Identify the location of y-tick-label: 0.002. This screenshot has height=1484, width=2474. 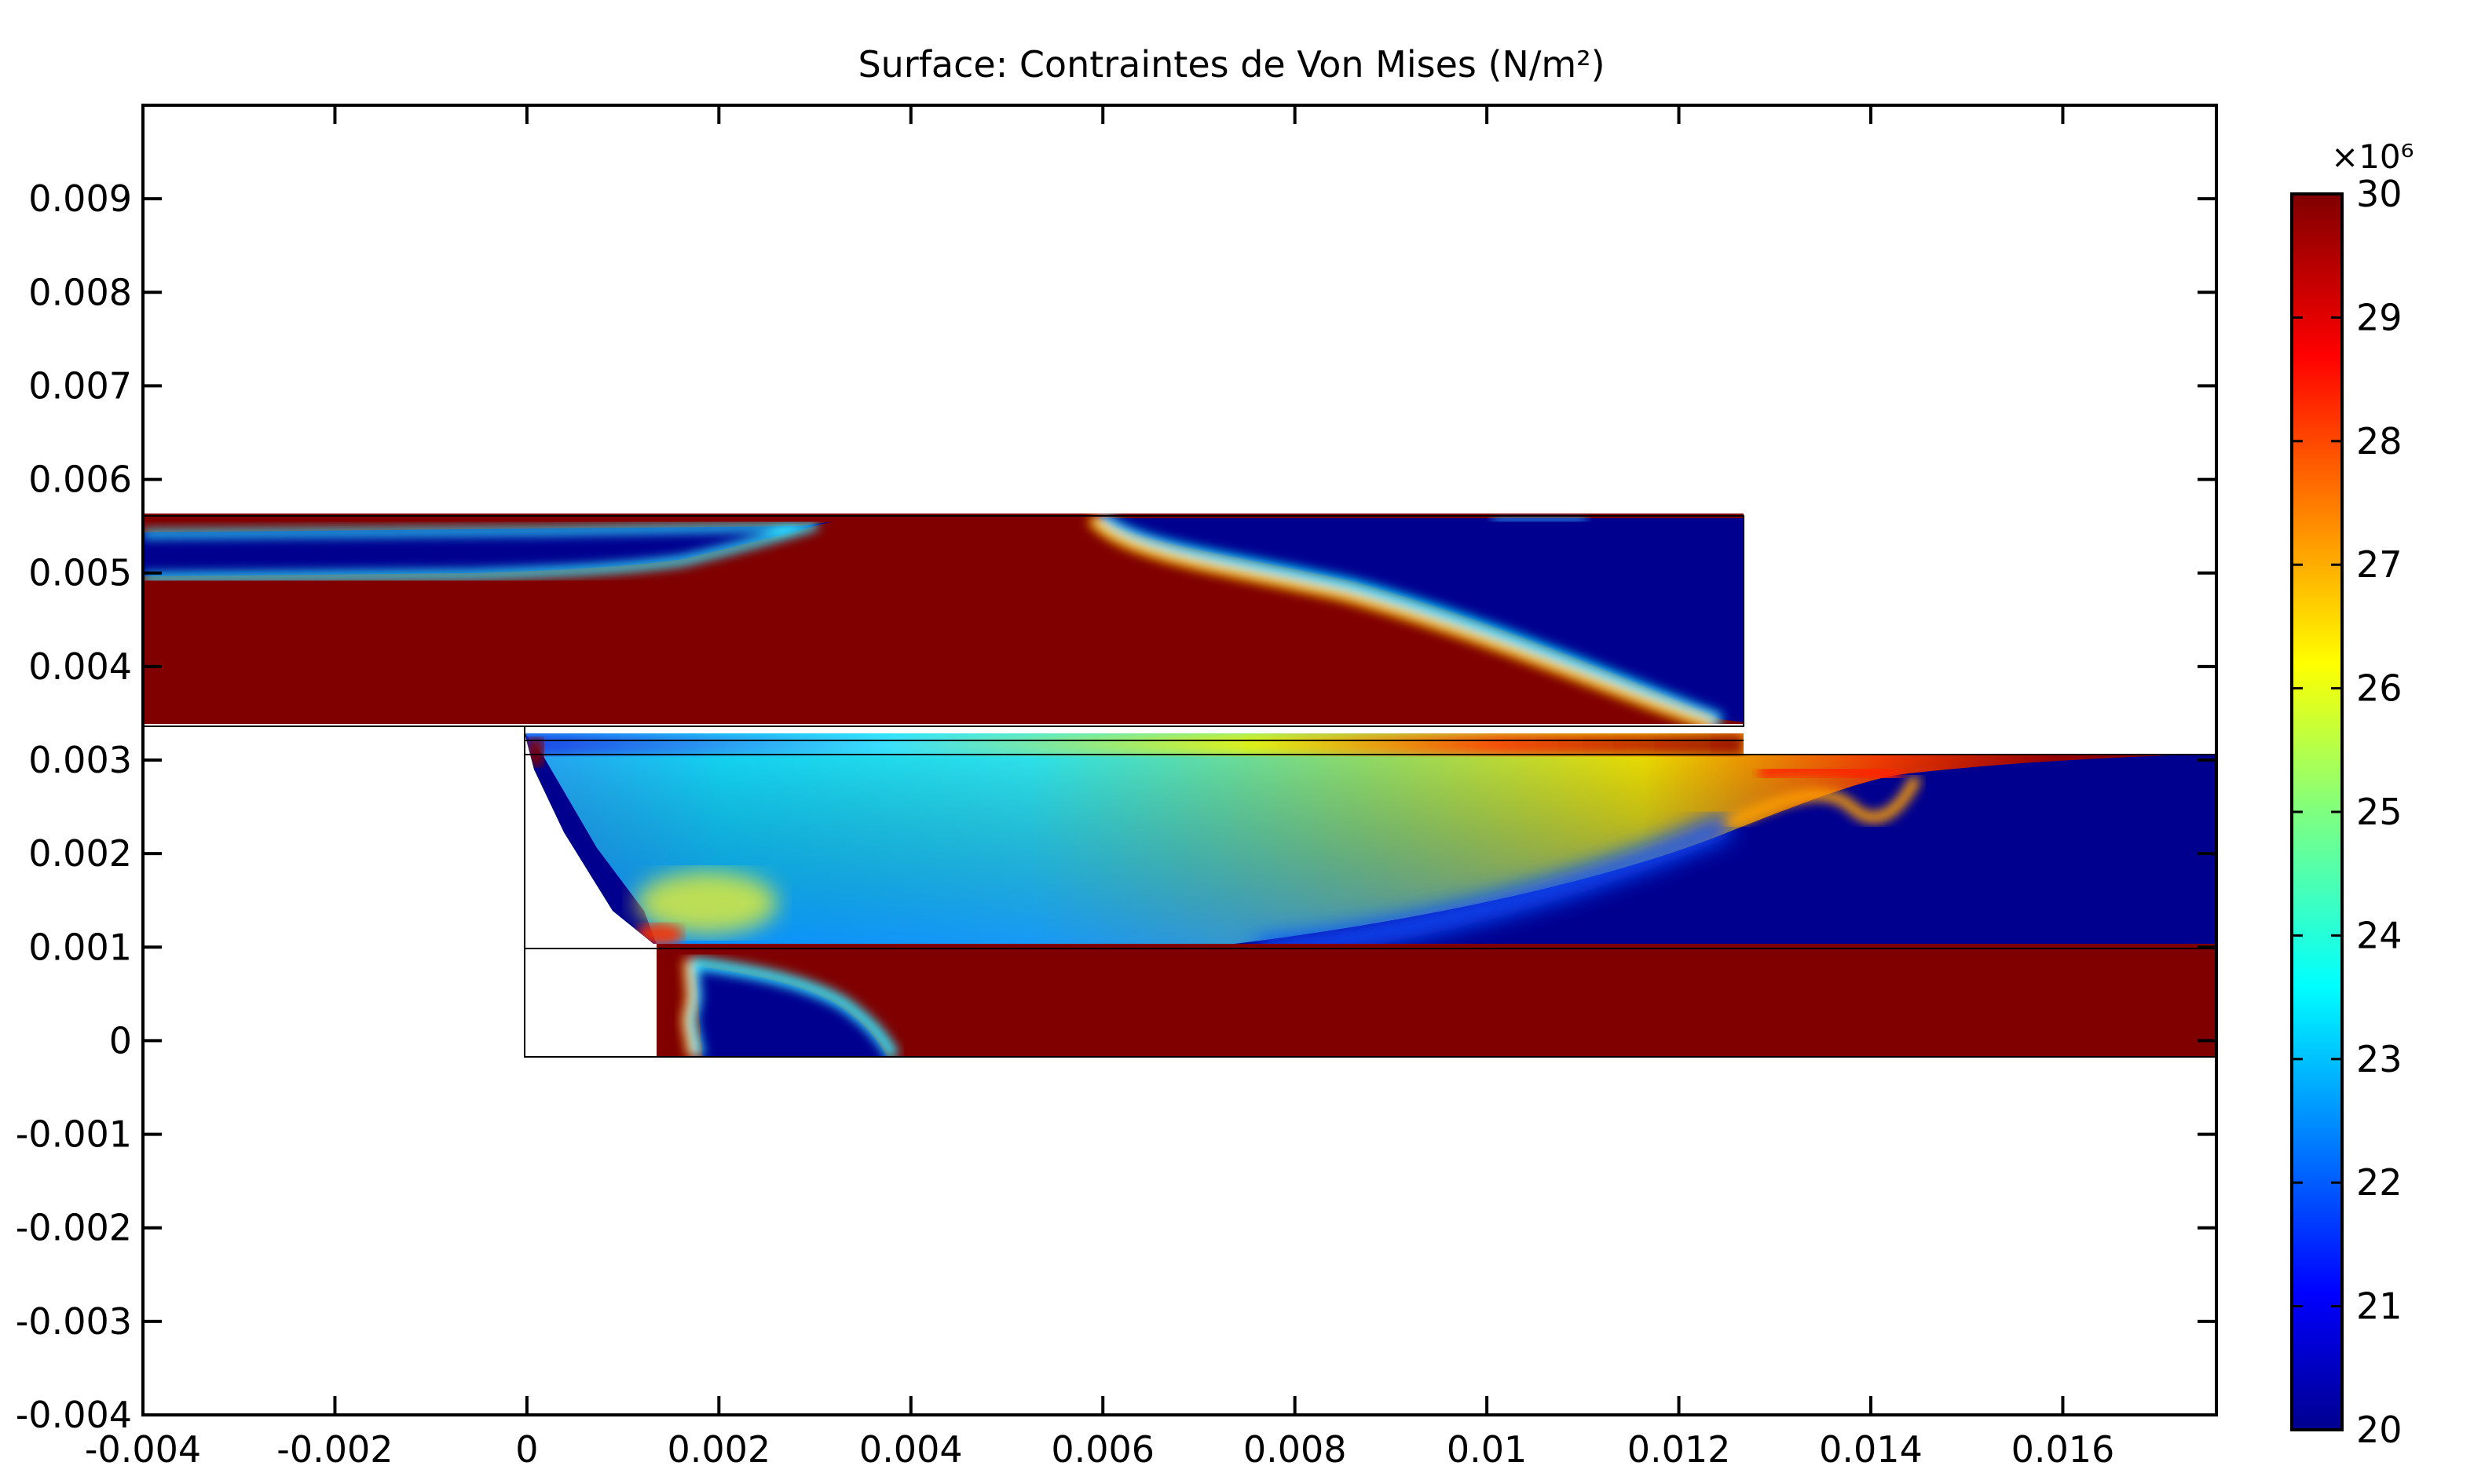
(80, 853).